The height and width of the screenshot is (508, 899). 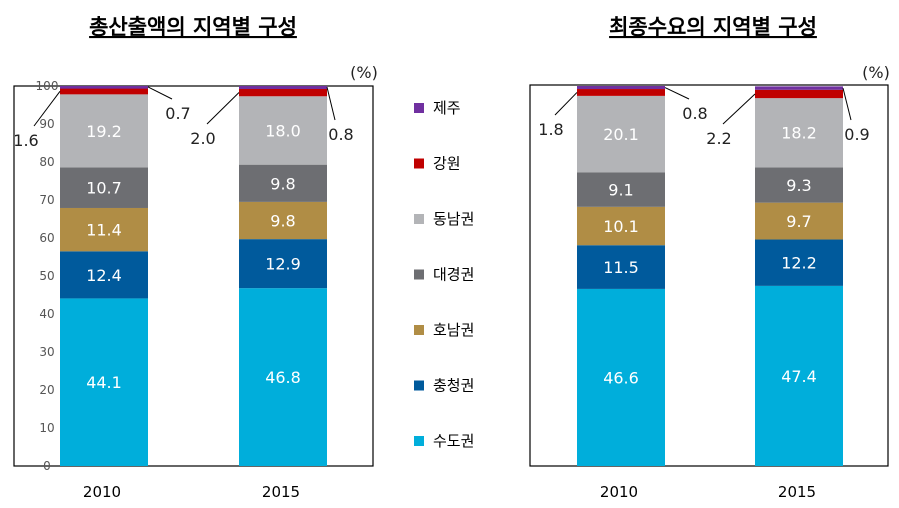 What do you see at coordinates (47, 466) in the screenshot?
I see `y-tick-label: 0` at bounding box center [47, 466].